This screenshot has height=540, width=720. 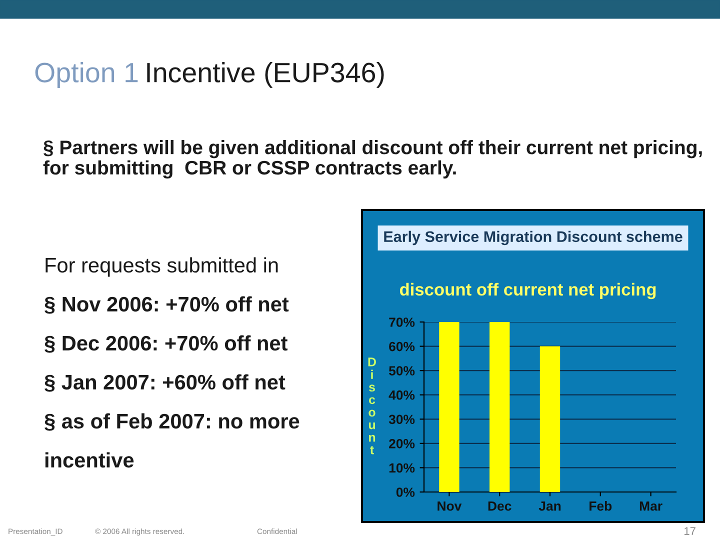 What do you see at coordinates (601, 506) in the screenshot?
I see `x-tick-label: Feb` at bounding box center [601, 506].